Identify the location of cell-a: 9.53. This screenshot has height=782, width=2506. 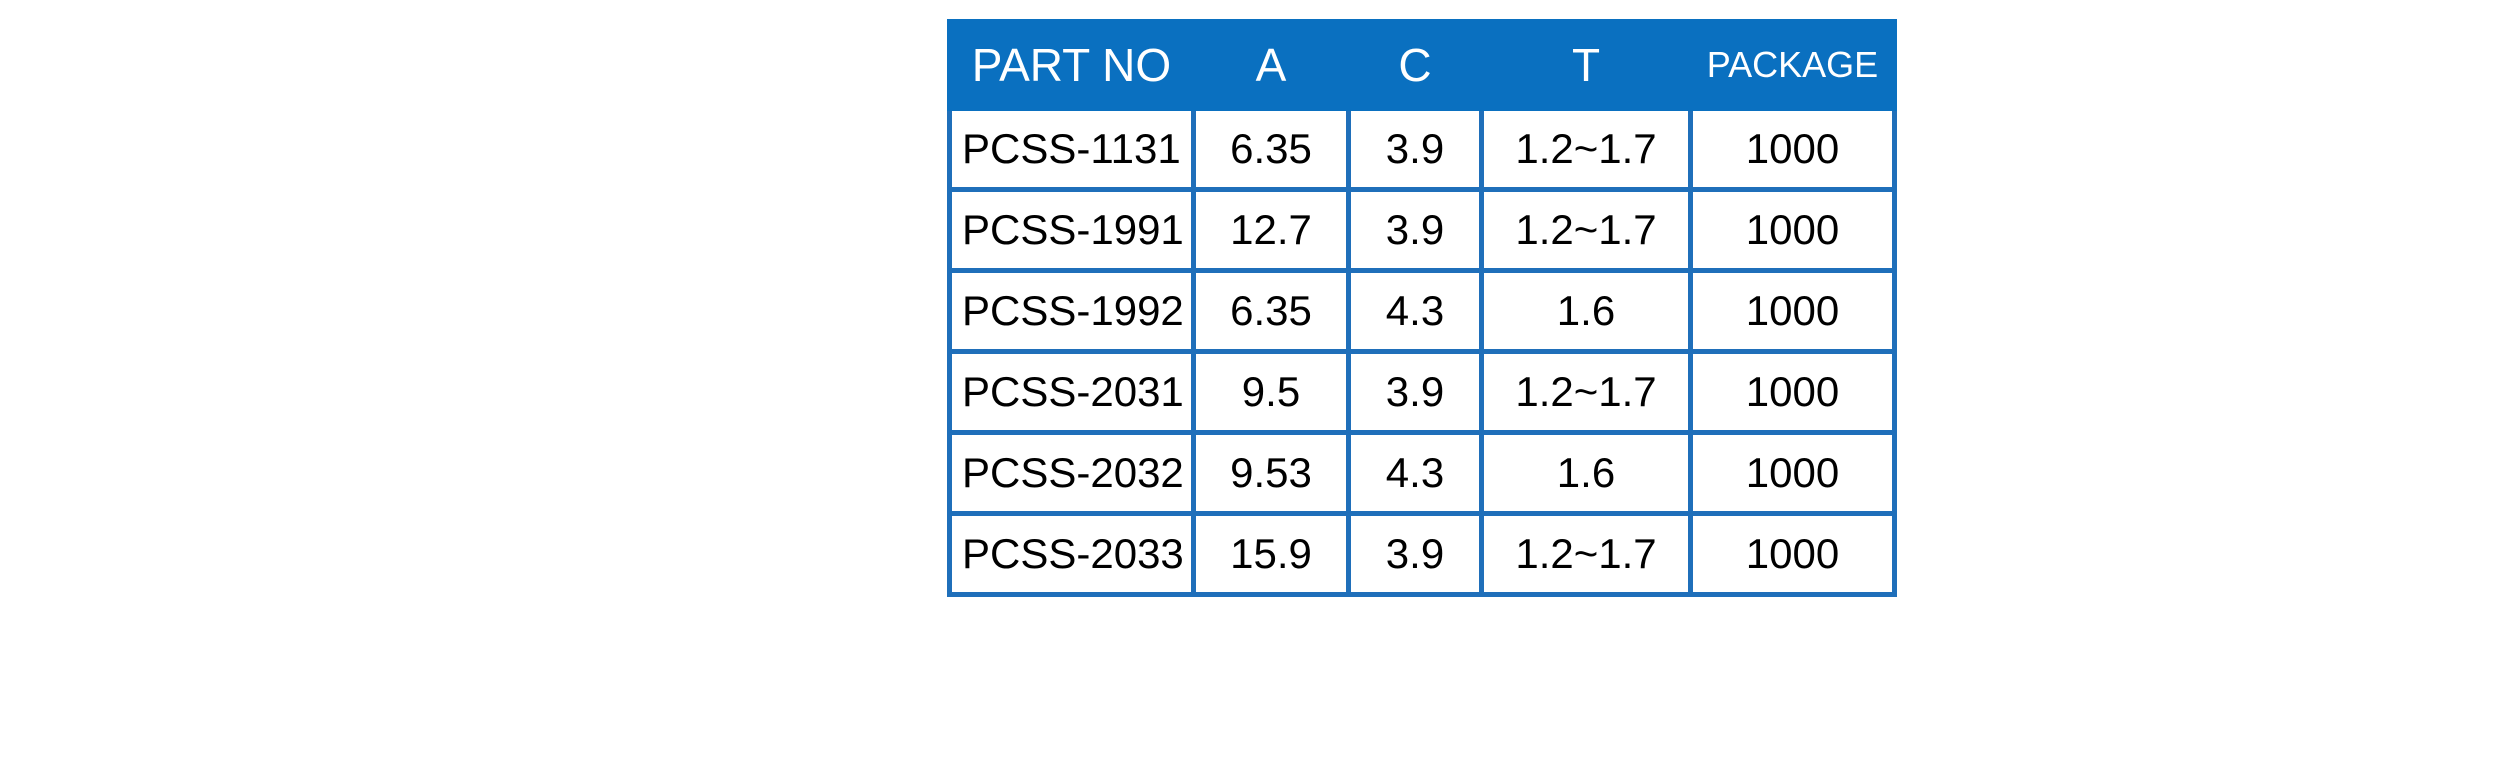
(1271, 473).